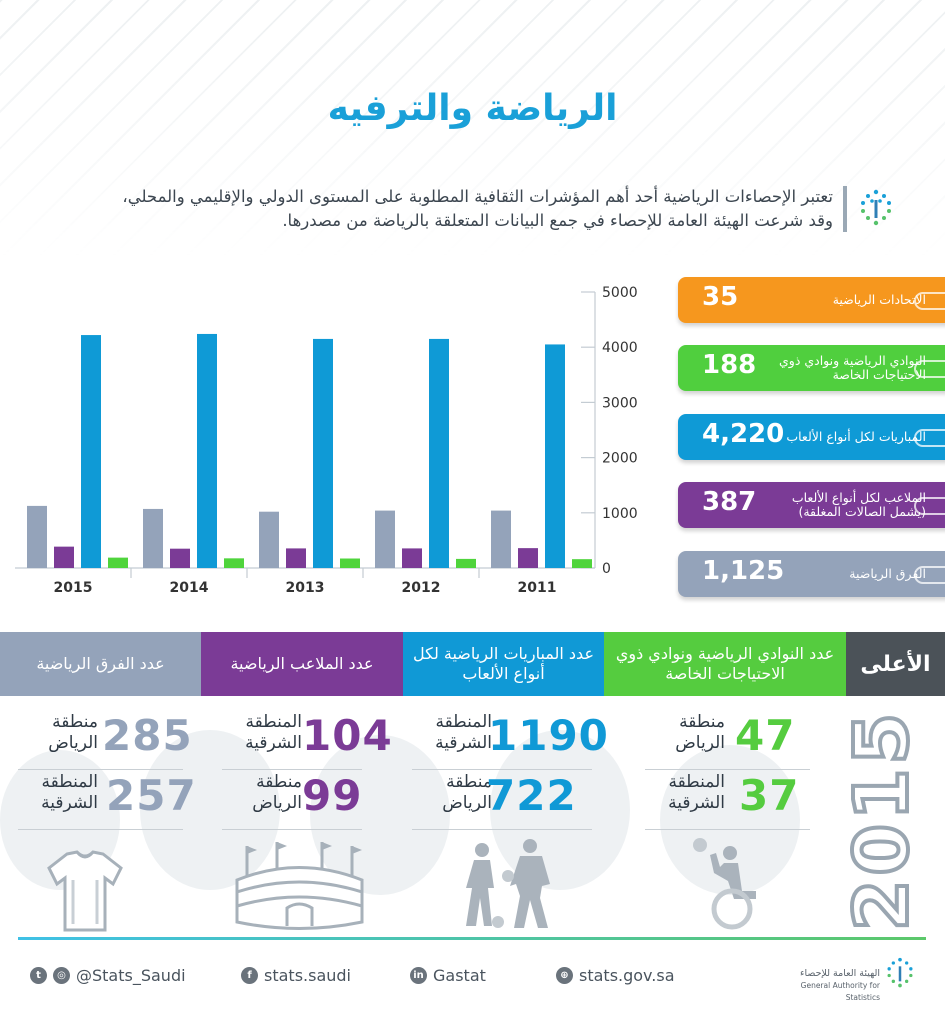 The height and width of the screenshot is (1020, 945). I want to click on stat-number: 99, so click(332, 795).